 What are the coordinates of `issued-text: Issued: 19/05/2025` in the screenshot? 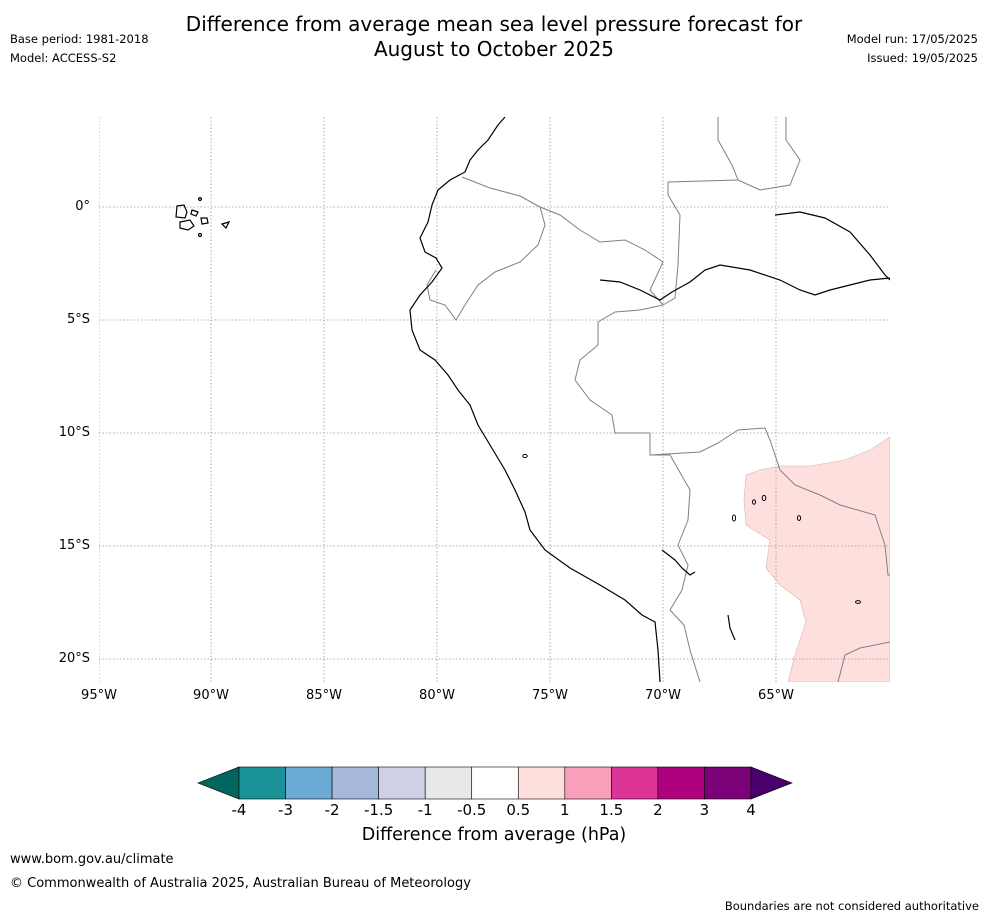 It's located at (922, 58).